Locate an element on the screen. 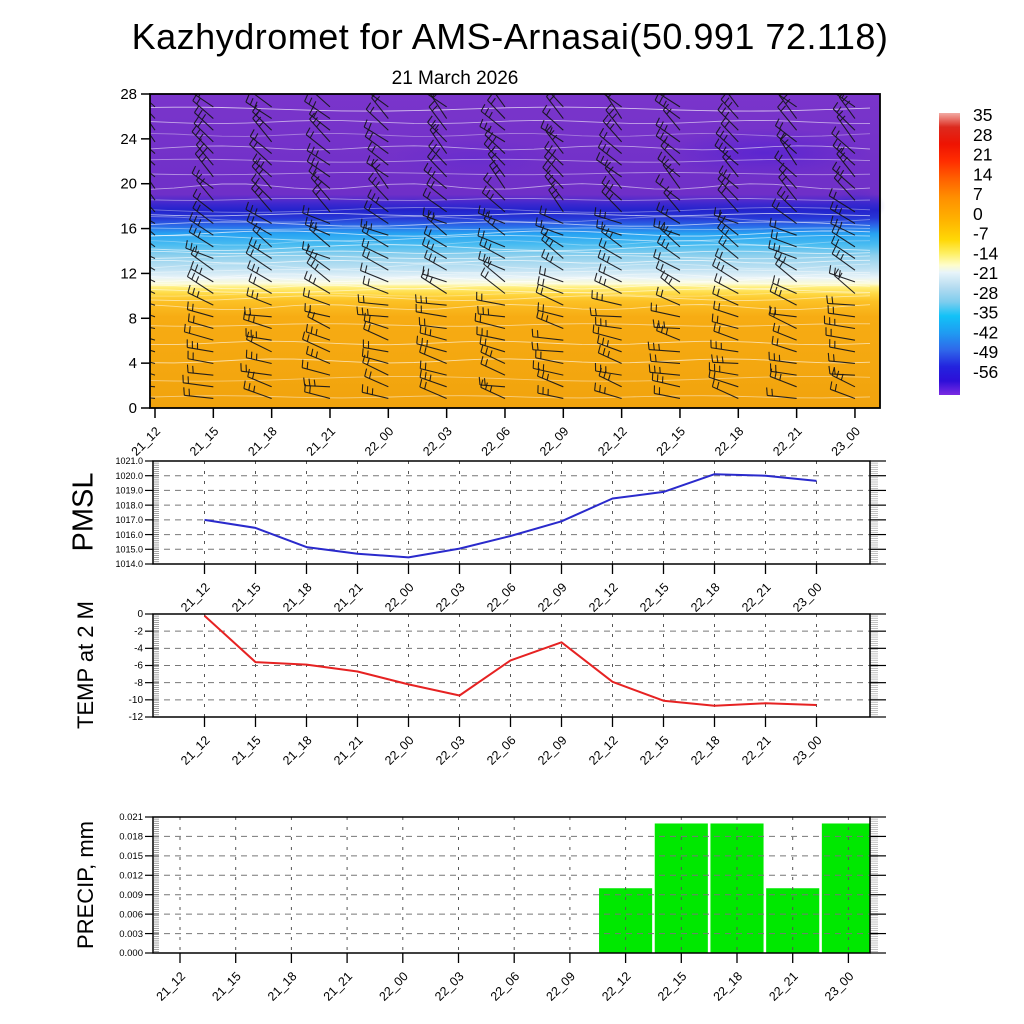 Image resolution: width=1024 pixels, height=1024 pixels. colorbar-label: 35 is located at coordinates (982, 115).